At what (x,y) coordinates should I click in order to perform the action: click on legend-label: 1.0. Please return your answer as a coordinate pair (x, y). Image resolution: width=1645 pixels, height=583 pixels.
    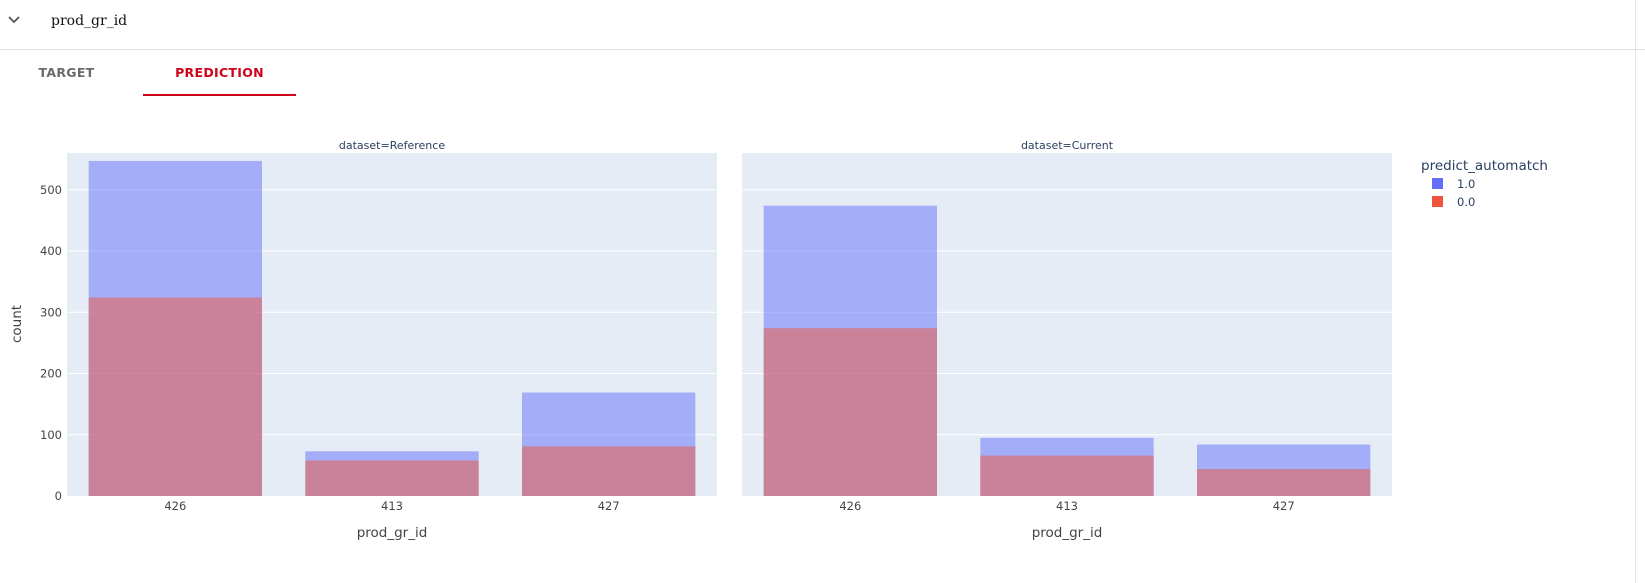
    Looking at the image, I should click on (1466, 184).